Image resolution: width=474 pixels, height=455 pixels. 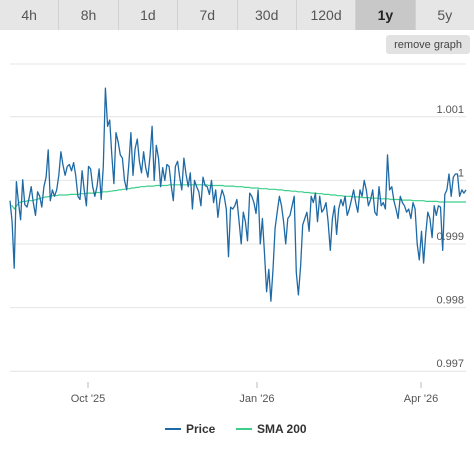 What do you see at coordinates (450, 301) in the screenshot?
I see `y-tick-label: 0.998` at bounding box center [450, 301].